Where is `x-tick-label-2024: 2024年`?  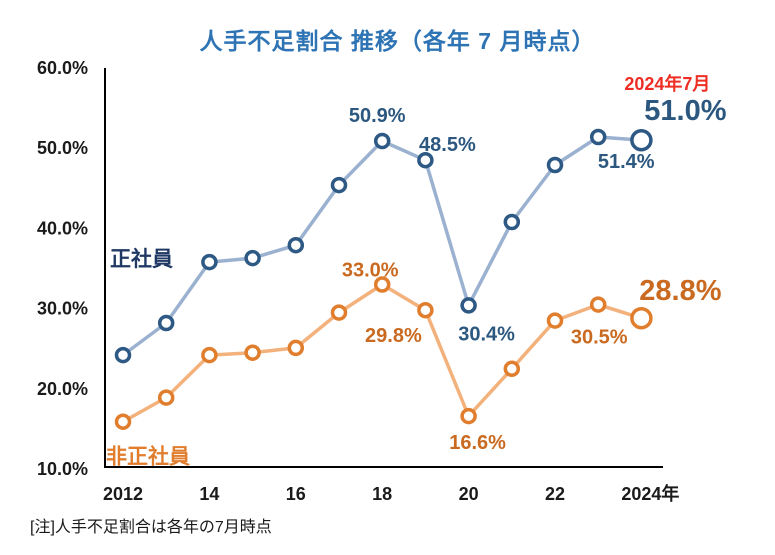 x-tick-label-2024: 2024年 is located at coordinates (650, 493).